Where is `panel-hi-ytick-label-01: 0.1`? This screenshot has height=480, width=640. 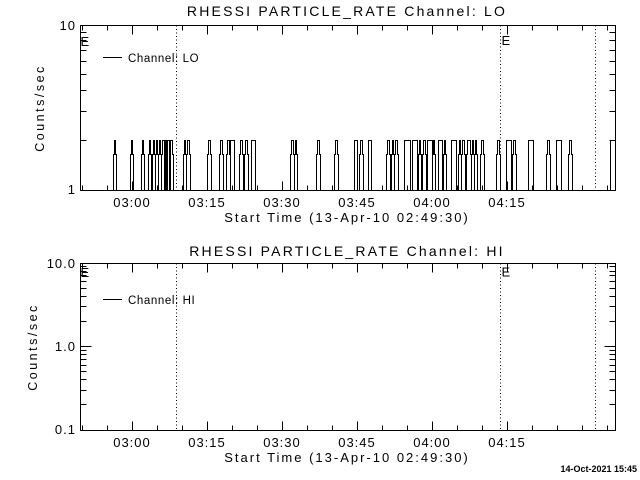
panel-hi-ytick-label-01: 0.1 is located at coordinates (65, 429).